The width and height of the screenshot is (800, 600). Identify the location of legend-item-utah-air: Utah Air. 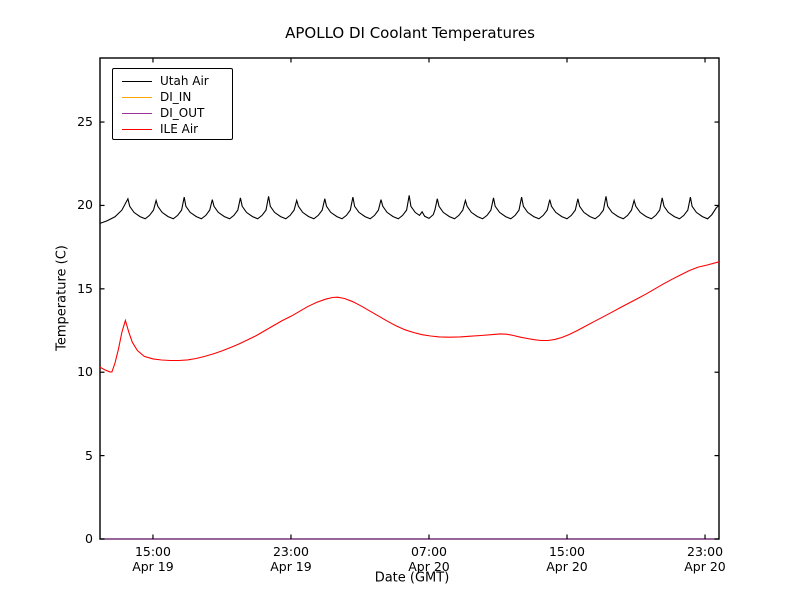
(172, 81).